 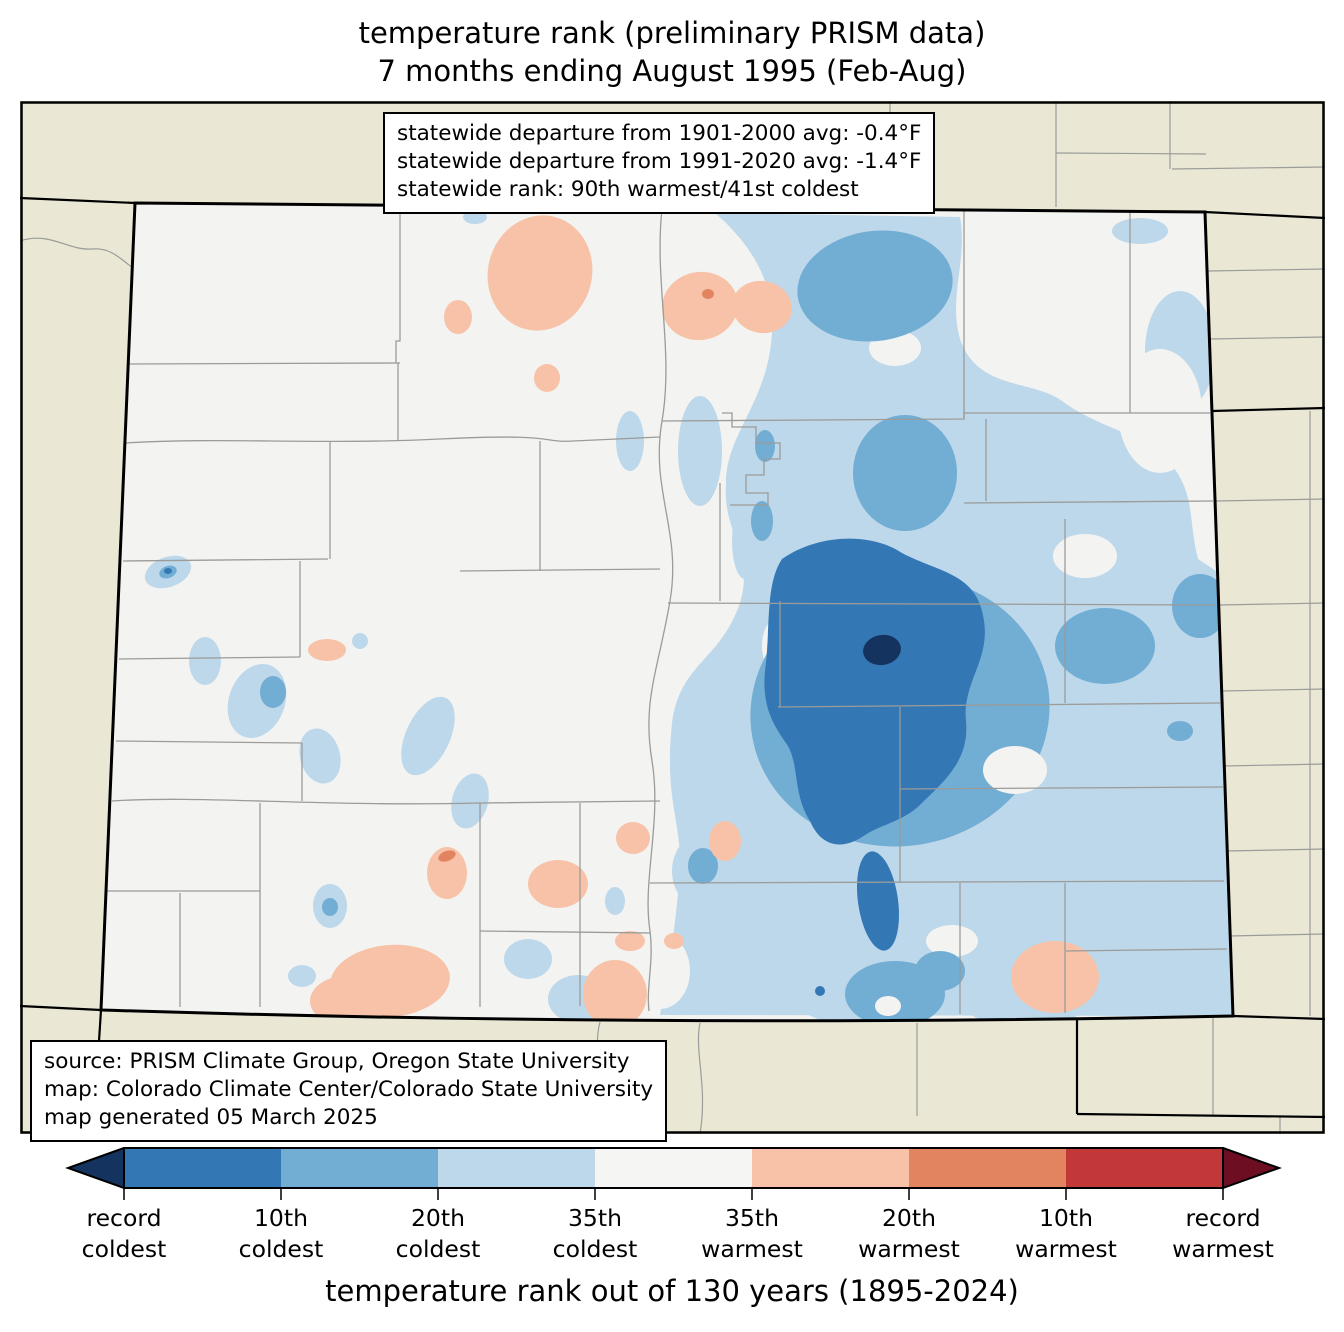 I want to click on colorbar-band-coldest-20th, so click(x=359, y=1168).